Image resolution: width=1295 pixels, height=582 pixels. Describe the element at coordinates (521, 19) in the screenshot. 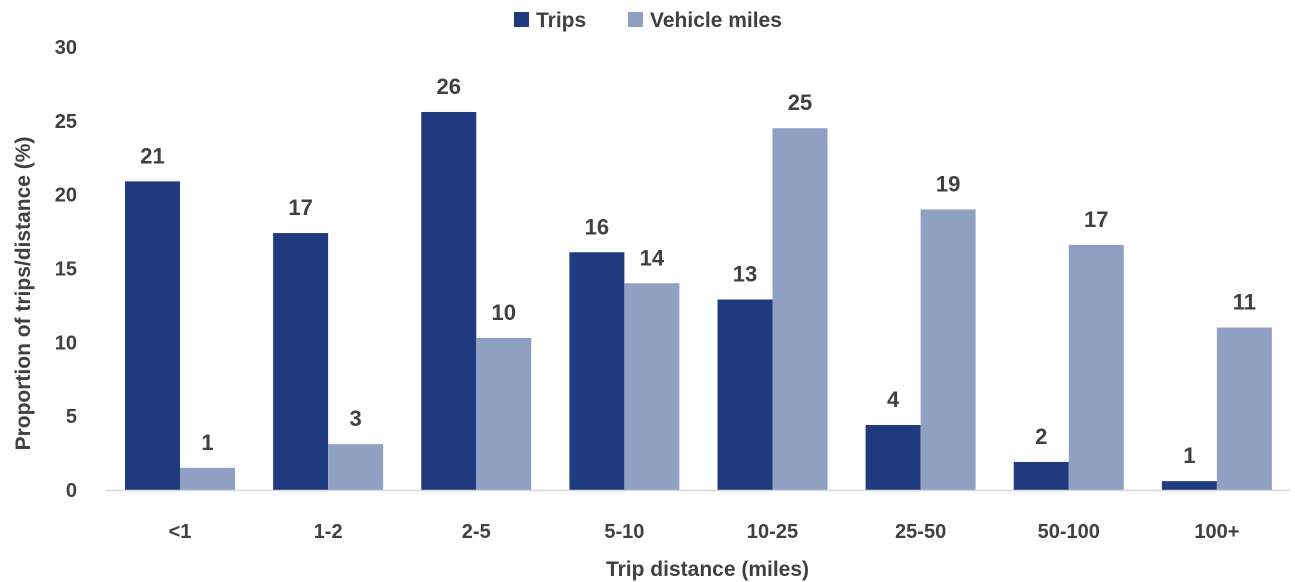

I see `legend-swatch-trips` at that location.